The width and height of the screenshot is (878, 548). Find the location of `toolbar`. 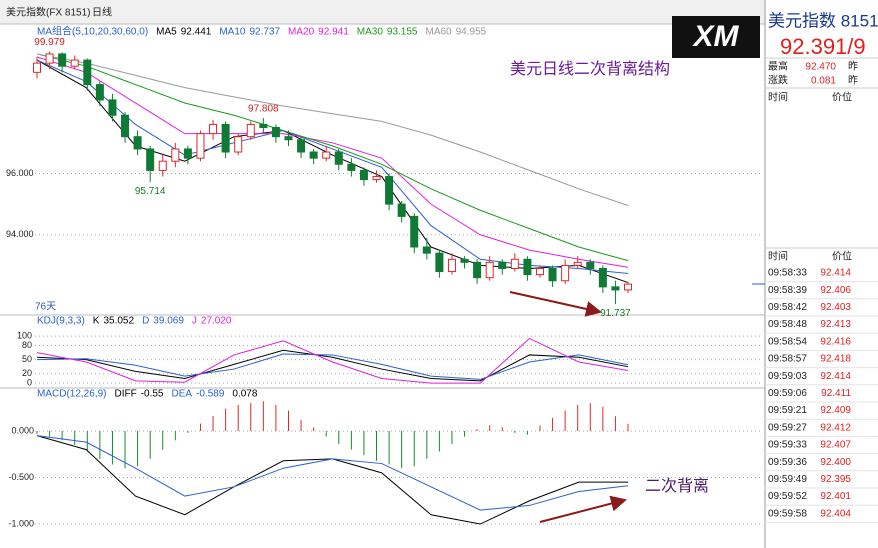

toolbar is located at coordinates (382, 12).